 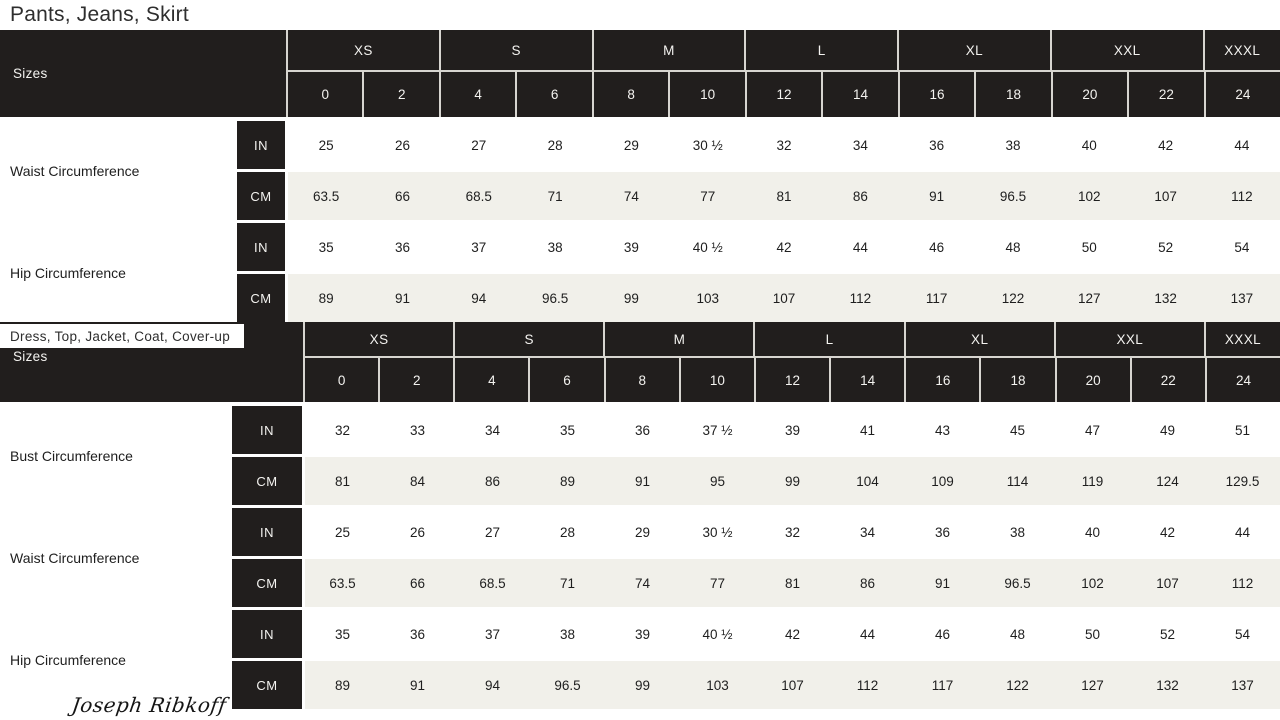 What do you see at coordinates (631, 247) in the screenshot?
I see `size-value-cell: 39` at bounding box center [631, 247].